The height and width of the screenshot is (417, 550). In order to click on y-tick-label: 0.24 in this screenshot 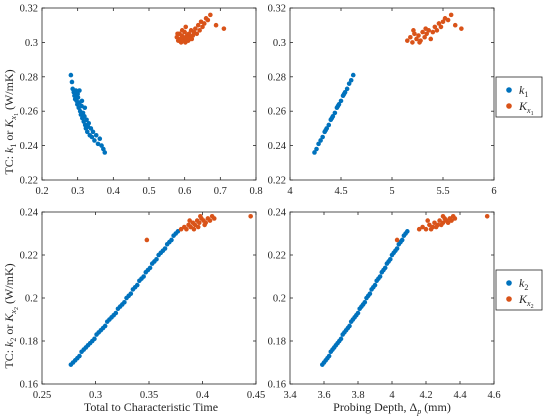, I will do `click(29, 213)`.